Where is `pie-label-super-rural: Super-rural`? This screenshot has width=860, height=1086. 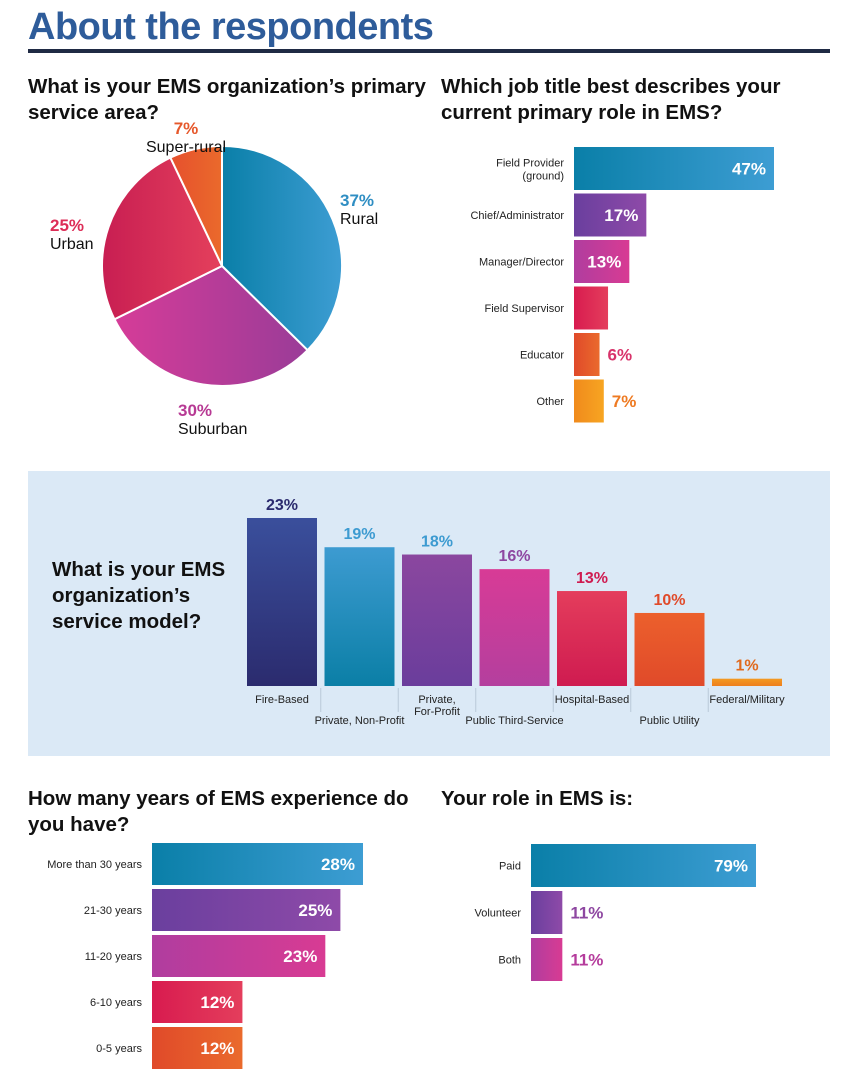
pie-label-super-rural: Super-rural is located at coordinates (186, 147).